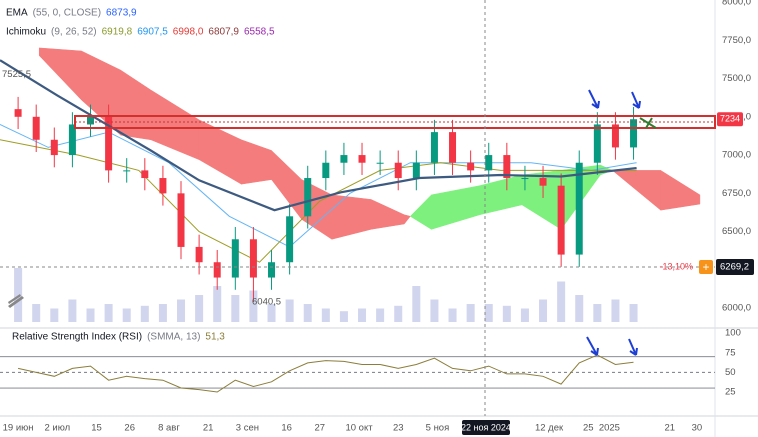  Describe the element at coordinates (736, 40) in the screenshot. I see `price-tick-label: 7750,0` at that location.